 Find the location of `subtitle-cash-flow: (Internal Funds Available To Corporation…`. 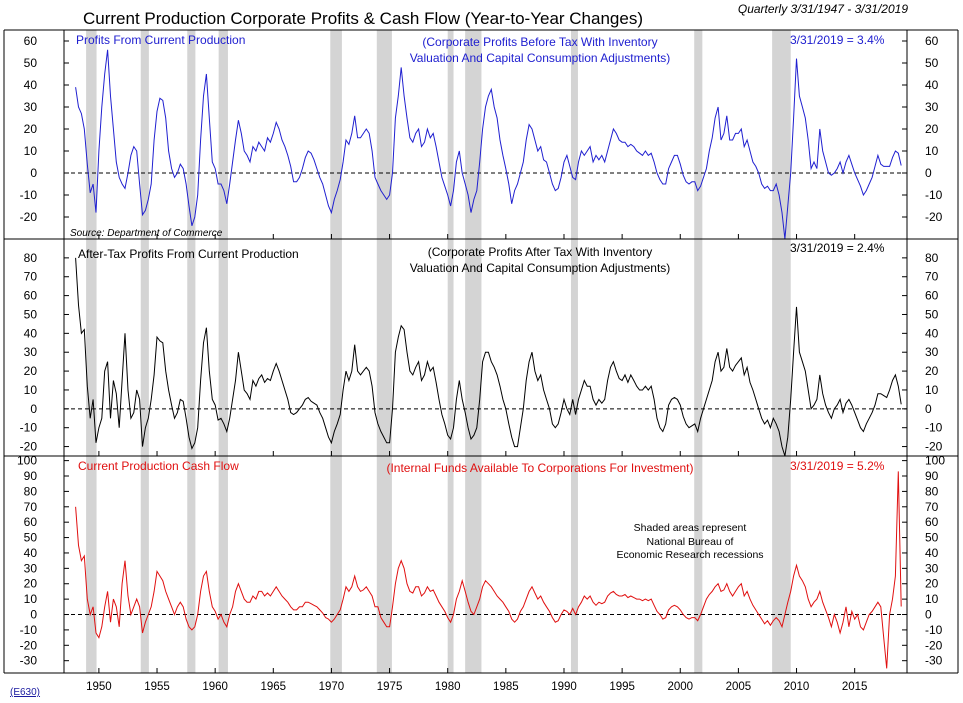

subtitle-cash-flow: (Internal Funds Available To Corporation… is located at coordinates (539, 468).